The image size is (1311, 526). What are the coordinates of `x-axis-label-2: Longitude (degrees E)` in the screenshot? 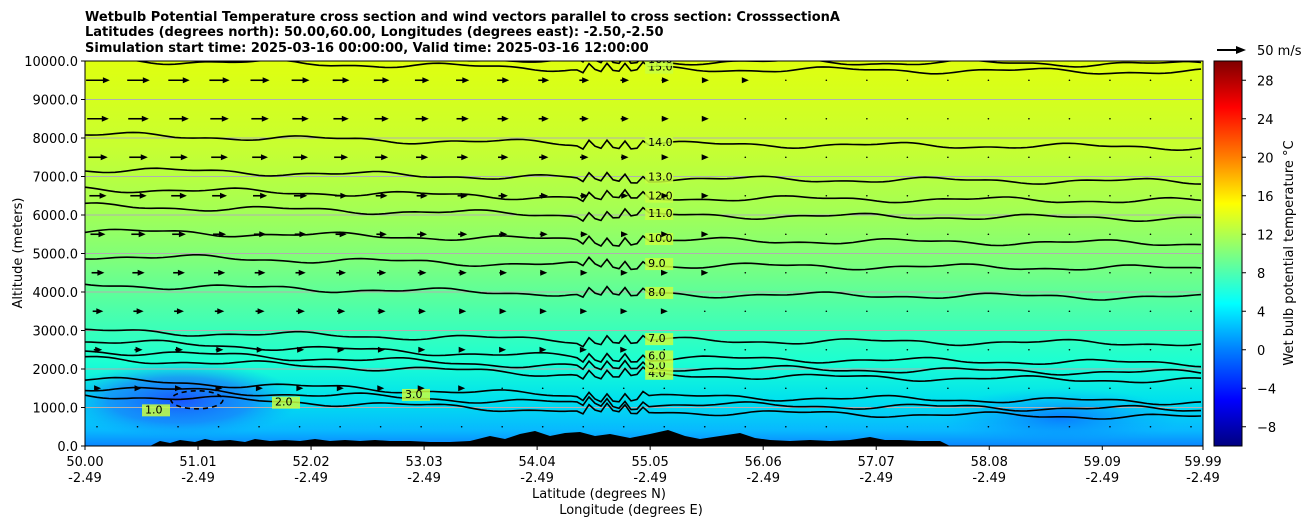 It's located at (631, 510).